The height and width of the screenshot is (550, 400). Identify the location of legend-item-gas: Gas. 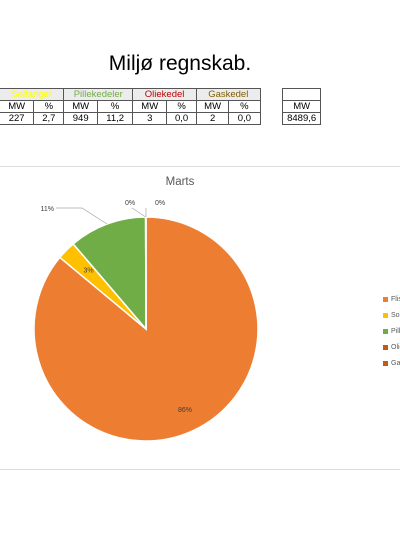
(391, 368).